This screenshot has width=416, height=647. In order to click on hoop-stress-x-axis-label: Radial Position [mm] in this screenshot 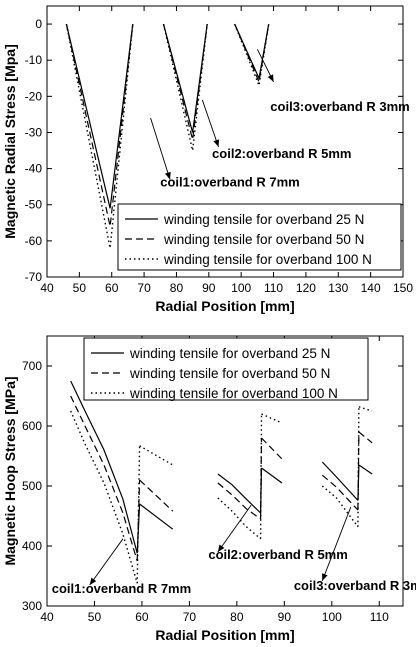, I will do `click(224, 635)`.